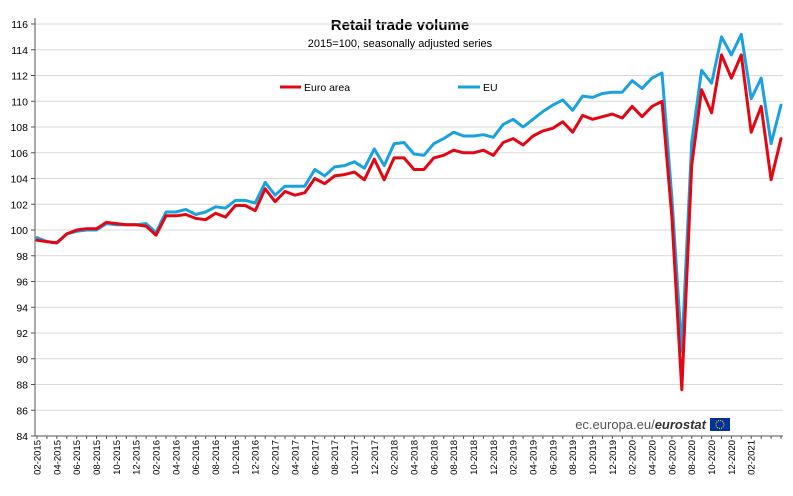 This screenshot has height=496, width=793. I want to click on chart-title: Retail trade volume, so click(400, 25).